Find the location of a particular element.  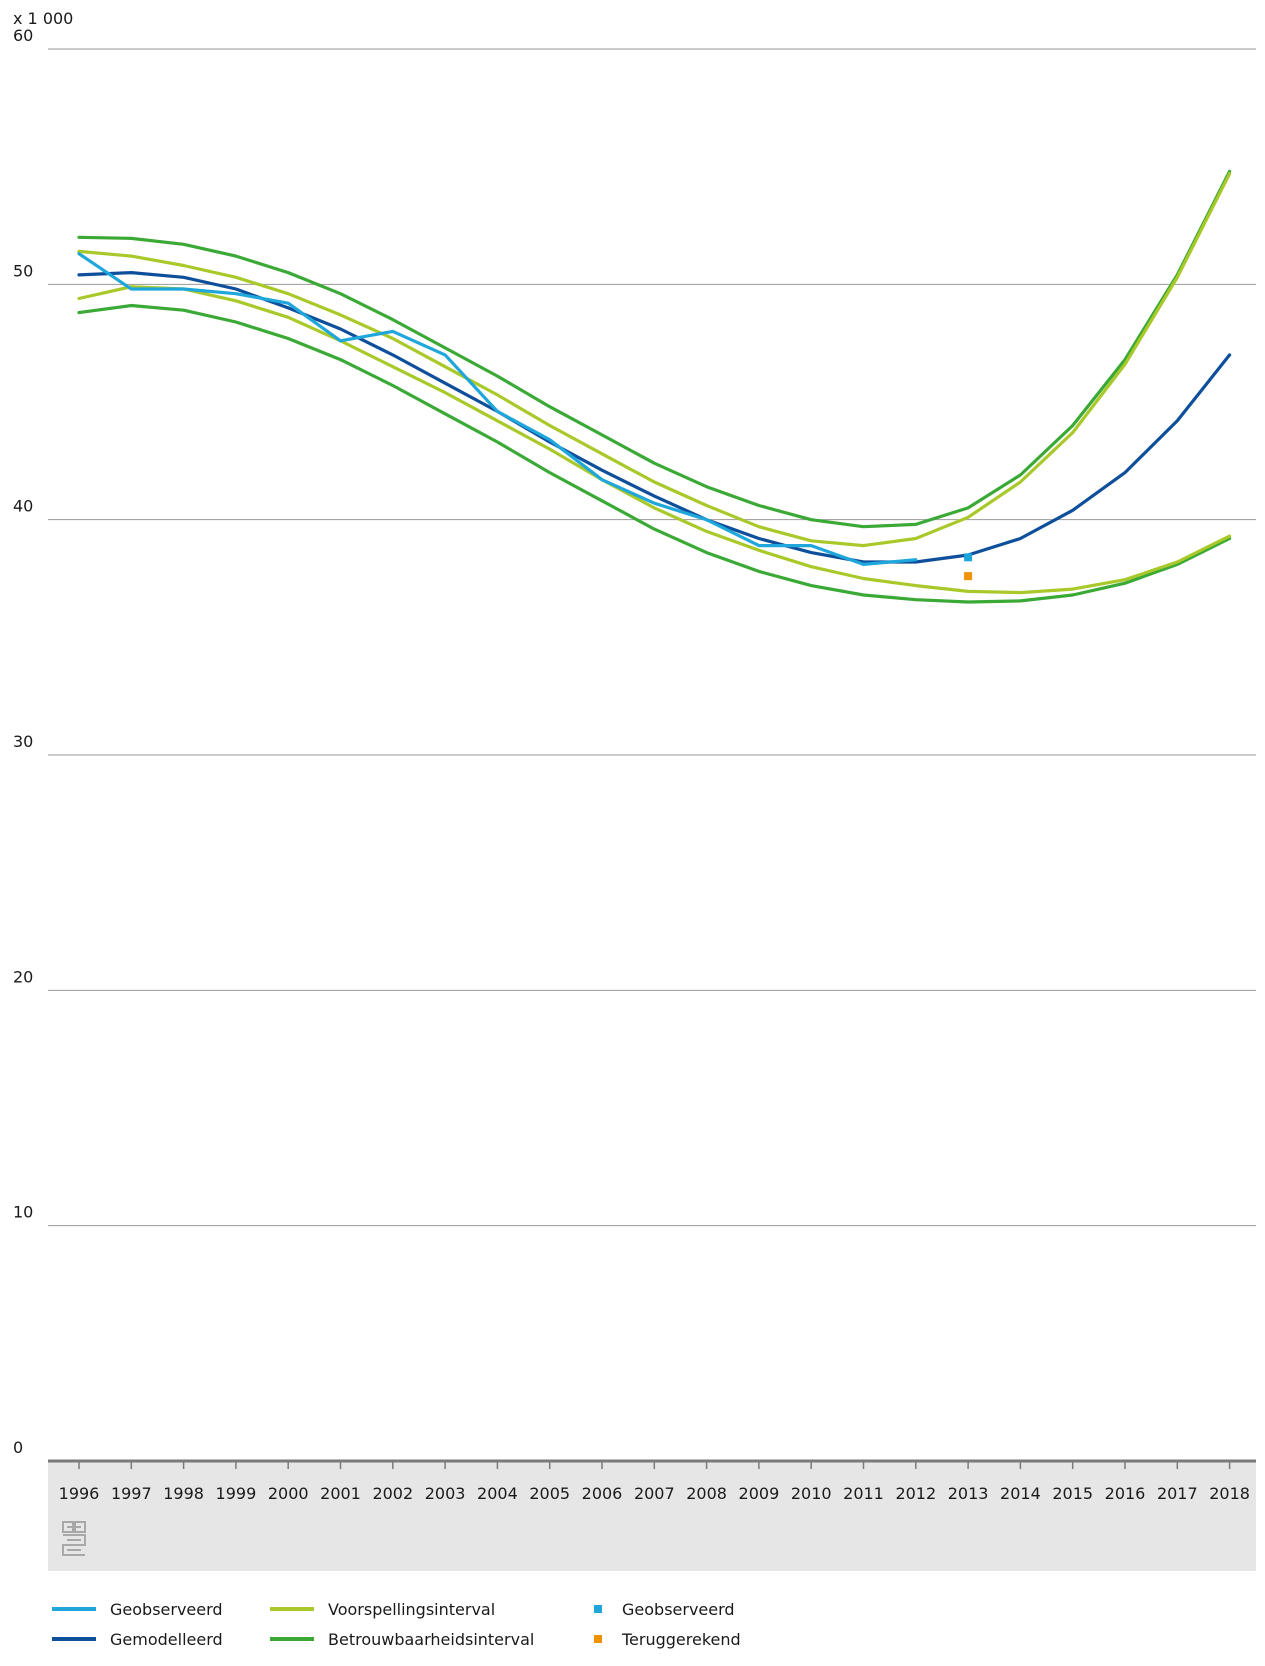

legend-item-gemodelleerd: Gemodelleerd is located at coordinates (137, 1639).